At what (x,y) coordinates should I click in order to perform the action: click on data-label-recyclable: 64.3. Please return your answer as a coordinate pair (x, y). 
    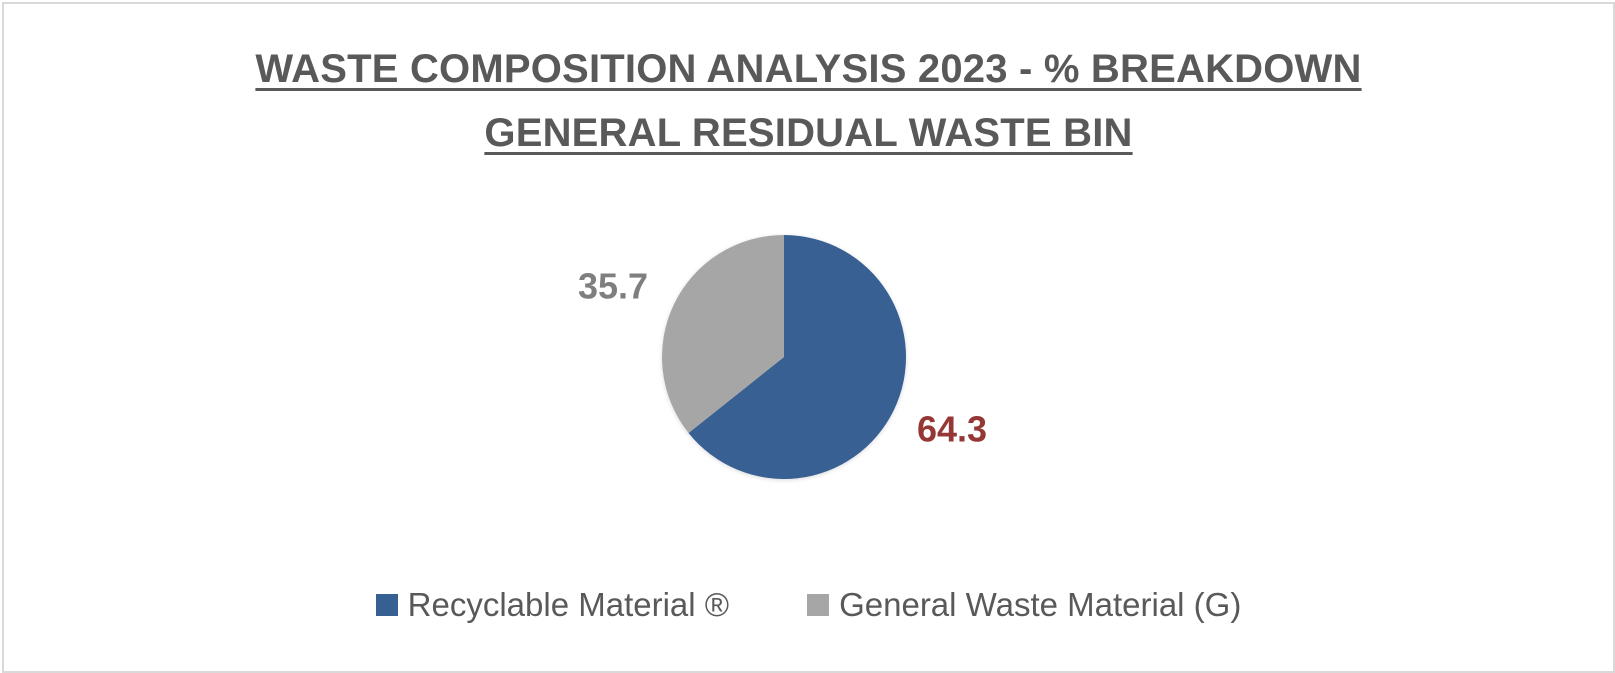
    Looking at the image, I should click on (952, 429).